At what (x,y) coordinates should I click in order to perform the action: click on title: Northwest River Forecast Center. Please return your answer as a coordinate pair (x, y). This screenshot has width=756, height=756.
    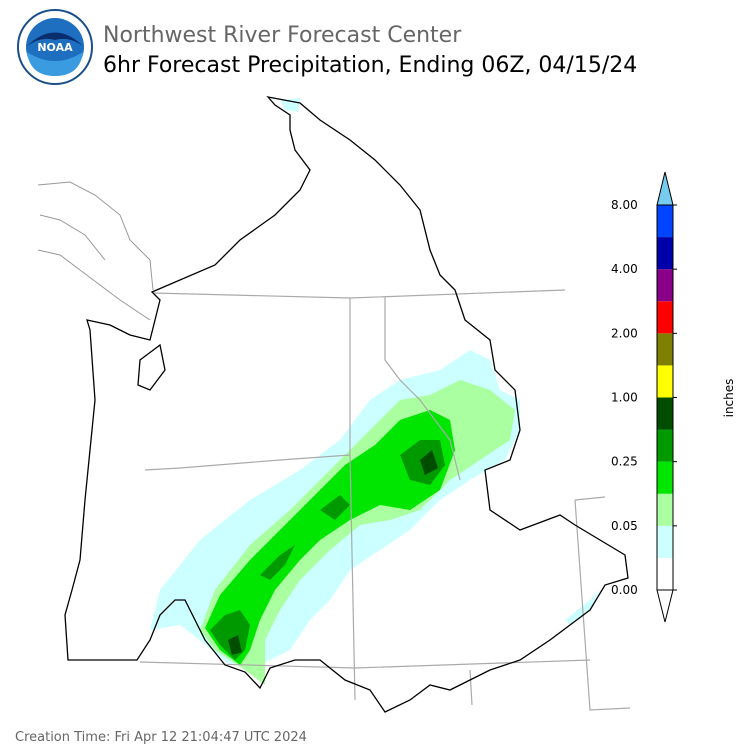
    Looking at the image, I should click on (282, 35).